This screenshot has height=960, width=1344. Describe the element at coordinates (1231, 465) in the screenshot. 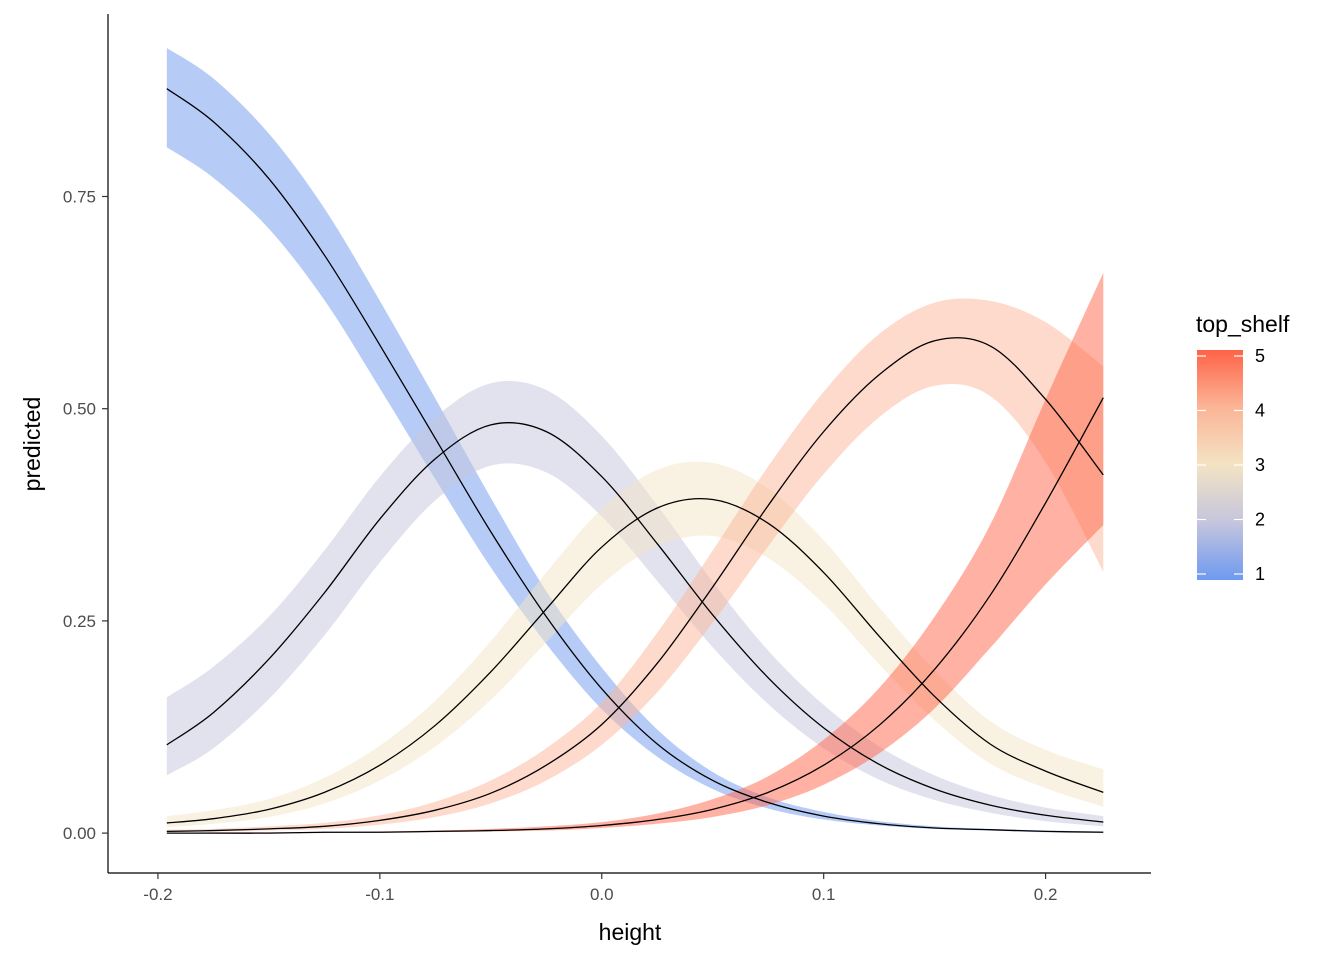

I see `legend-ticks: 1 2 3 4 5` at that location.